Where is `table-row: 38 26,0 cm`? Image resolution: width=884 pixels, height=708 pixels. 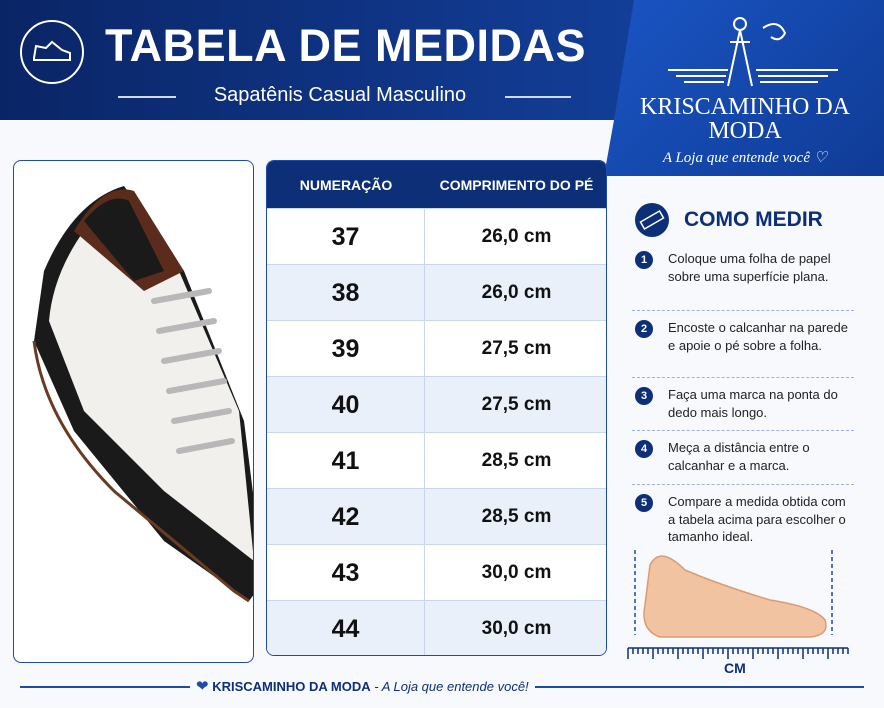 table-row: 38 26,0 cm is located at coordinates (436, 292).